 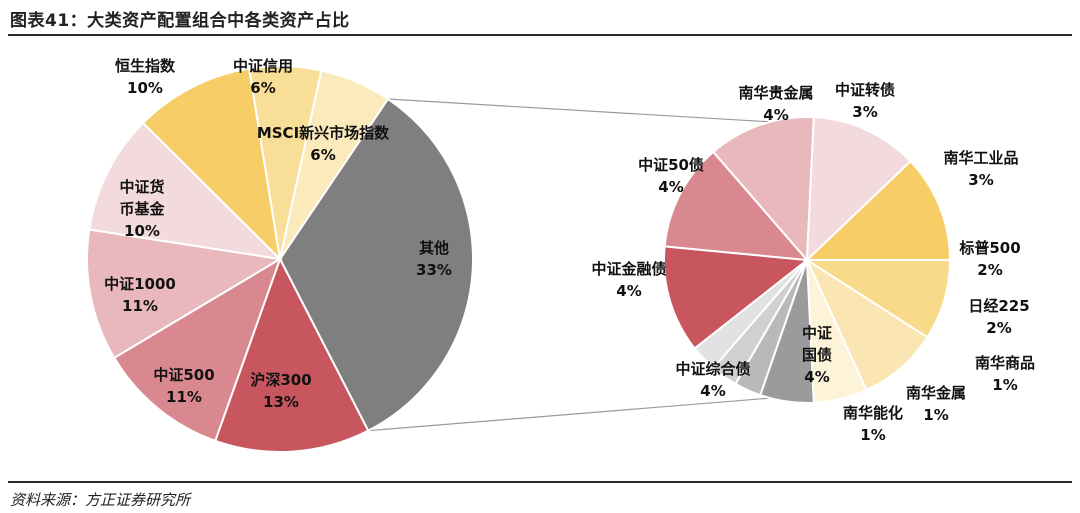 What do you see at coordinates (1005, 374) in the screenshot?
I see `secondary-label-4: 南华商品 1%` at bounding box center [1005, 374].